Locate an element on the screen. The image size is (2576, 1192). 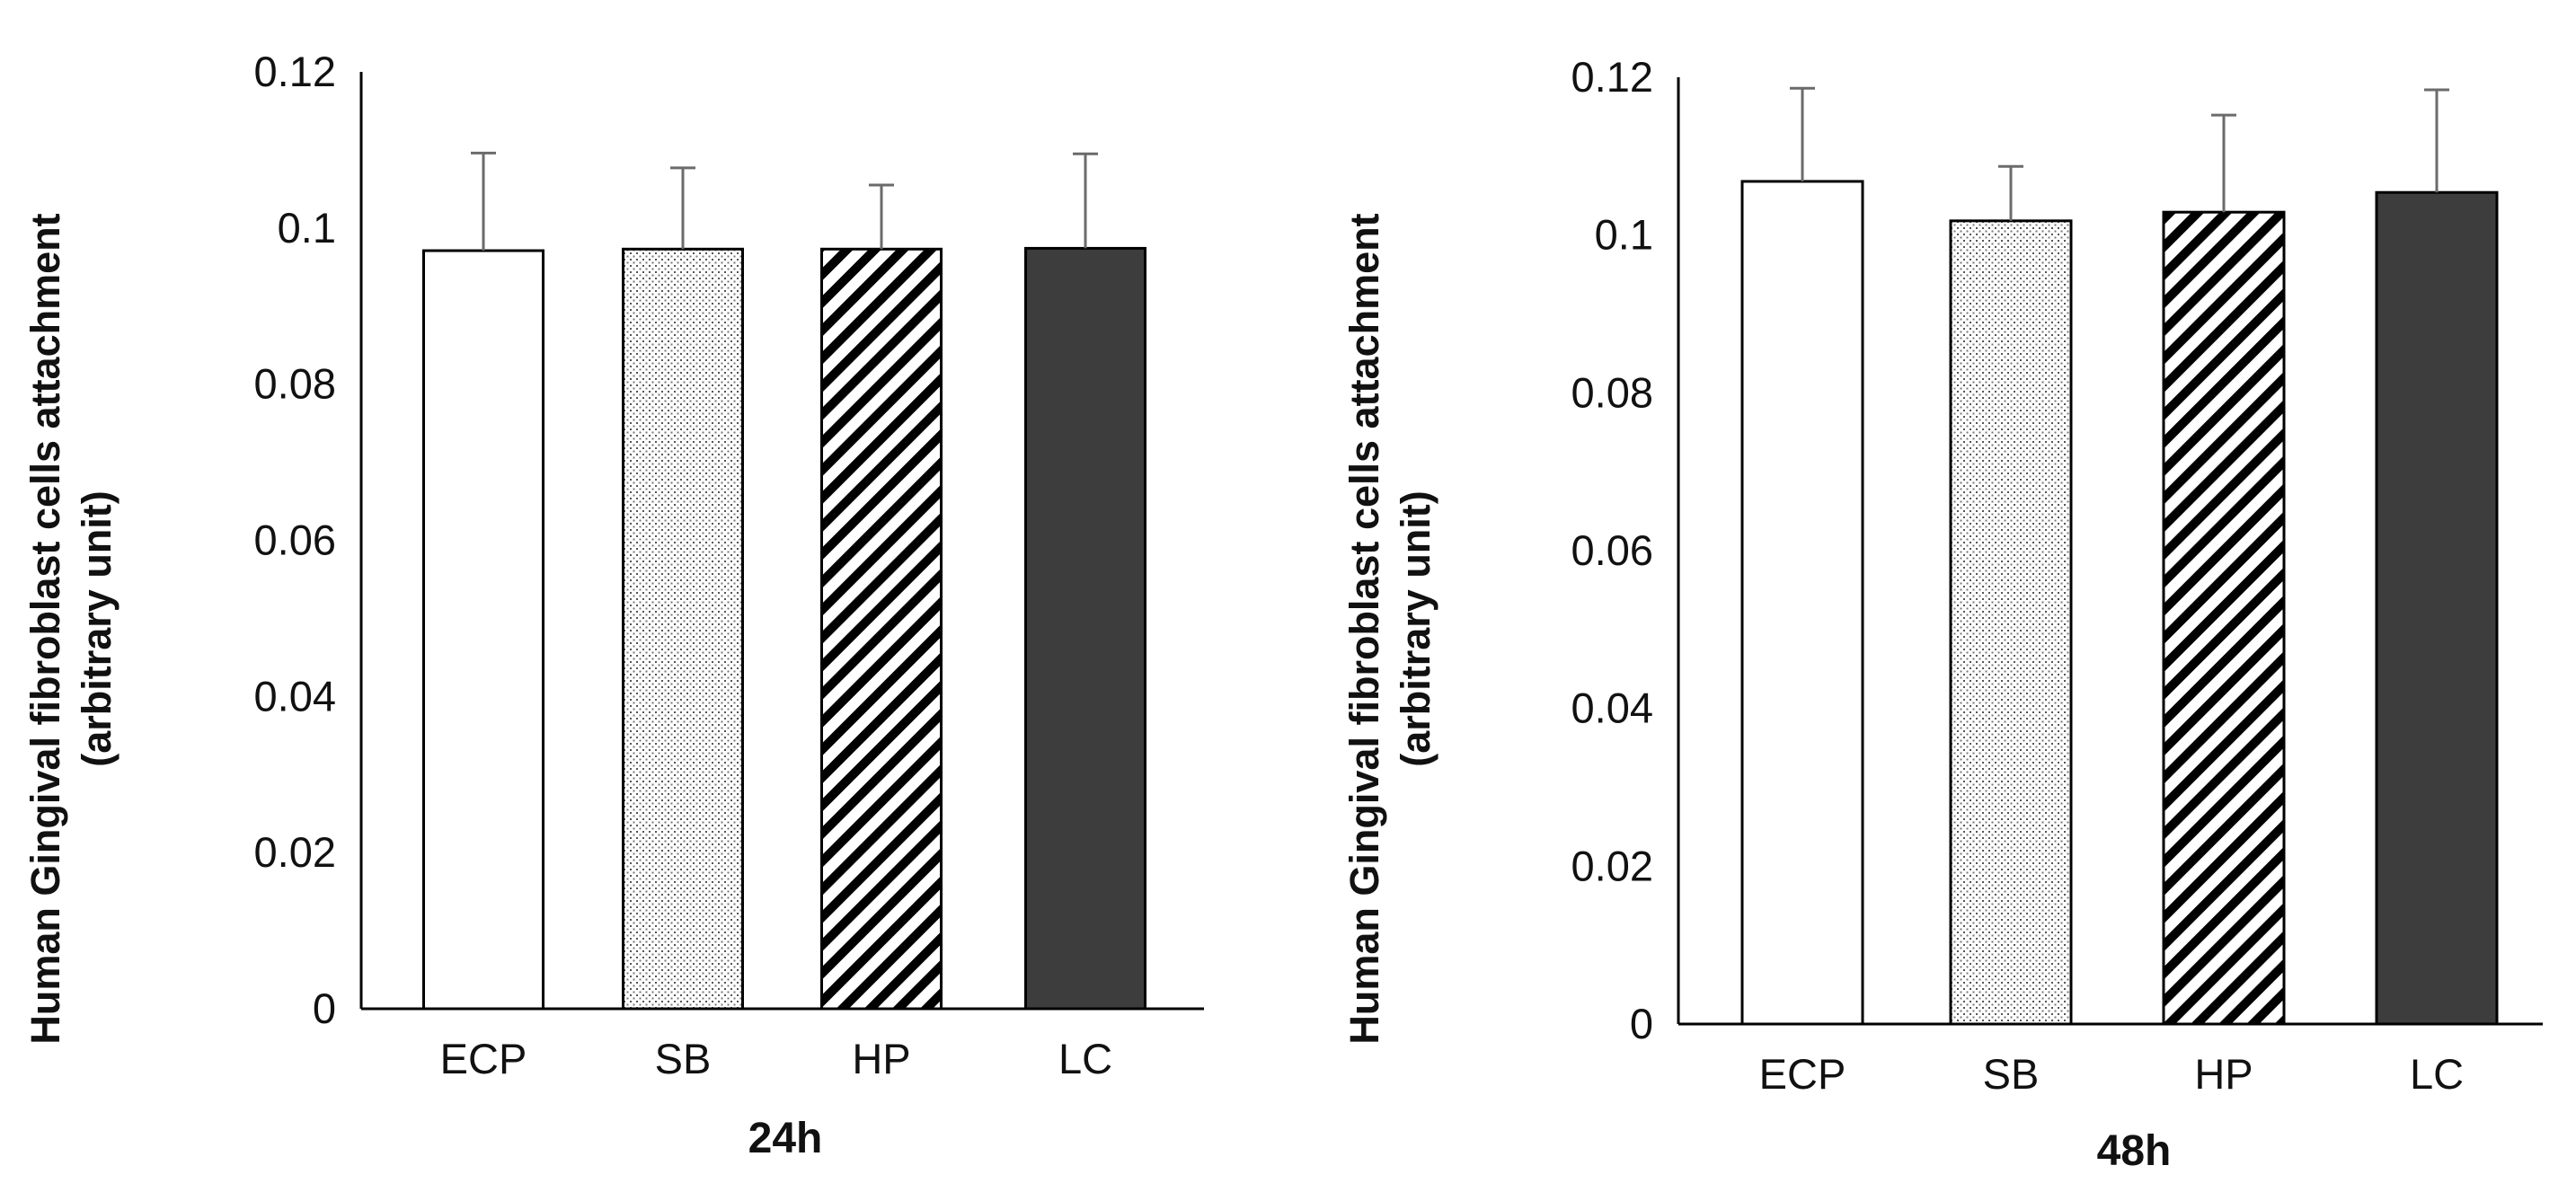
category-labels-48h: ECP SB HP LC is located at coordinates (2111, 1074).